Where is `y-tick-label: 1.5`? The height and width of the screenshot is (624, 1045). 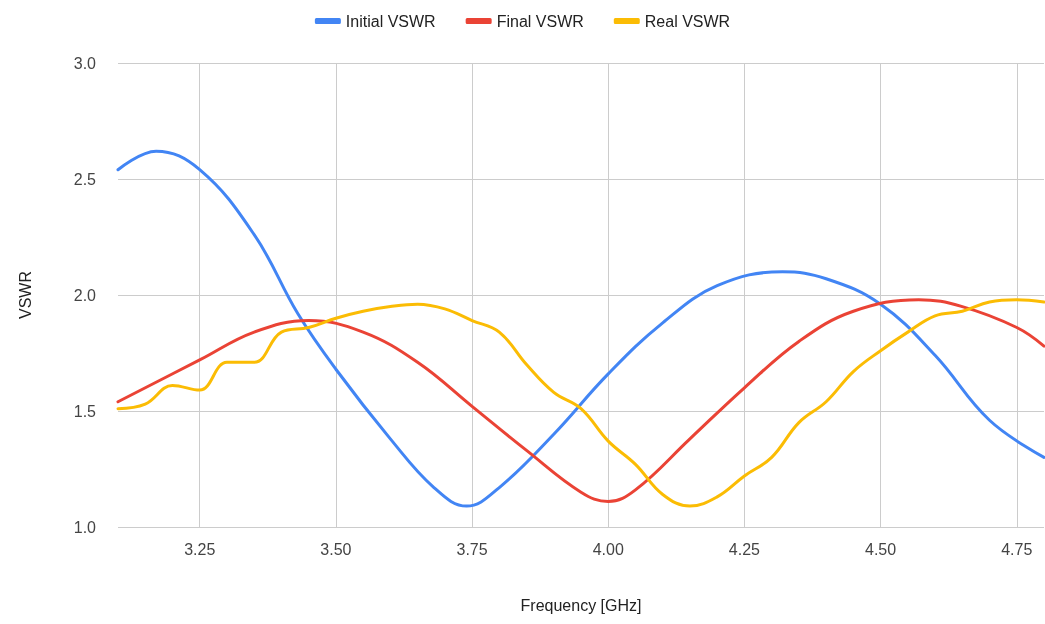 y-tick-label: 1.5 is located at coordinates (85, 411).